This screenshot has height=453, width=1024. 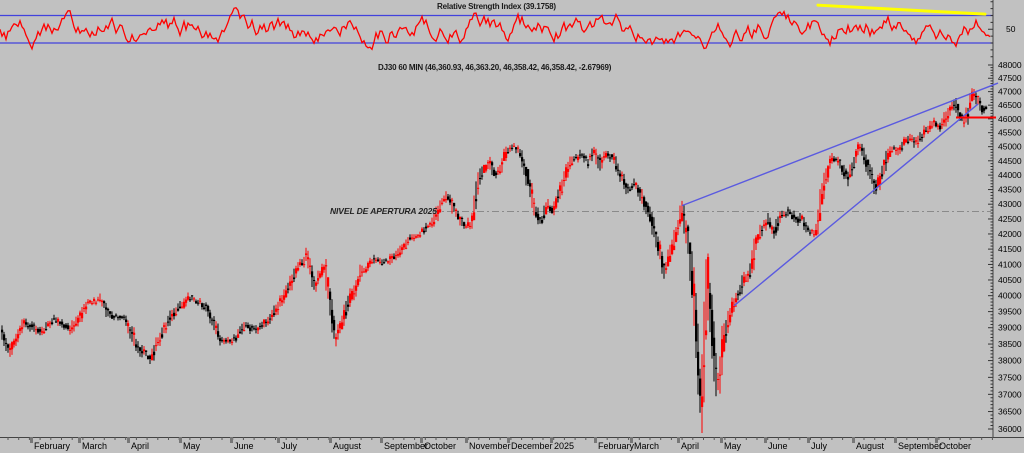 I want to click on rsi-bands, so click(x=496, y=29).